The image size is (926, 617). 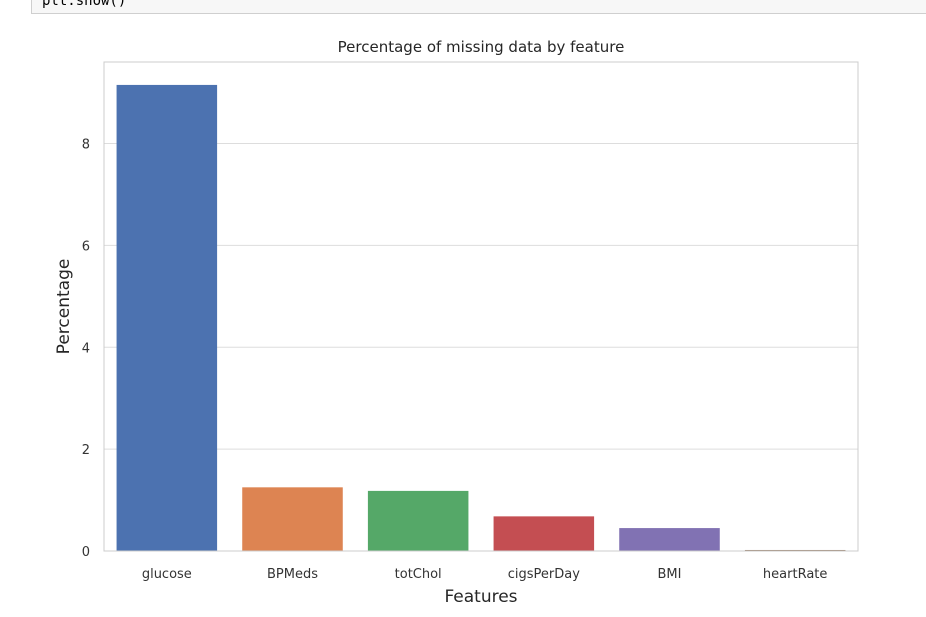 What do you see at coordinates (86, 552) in the screenshot?
I see `y-tick-label: 0` at bounding box center [86, 552].